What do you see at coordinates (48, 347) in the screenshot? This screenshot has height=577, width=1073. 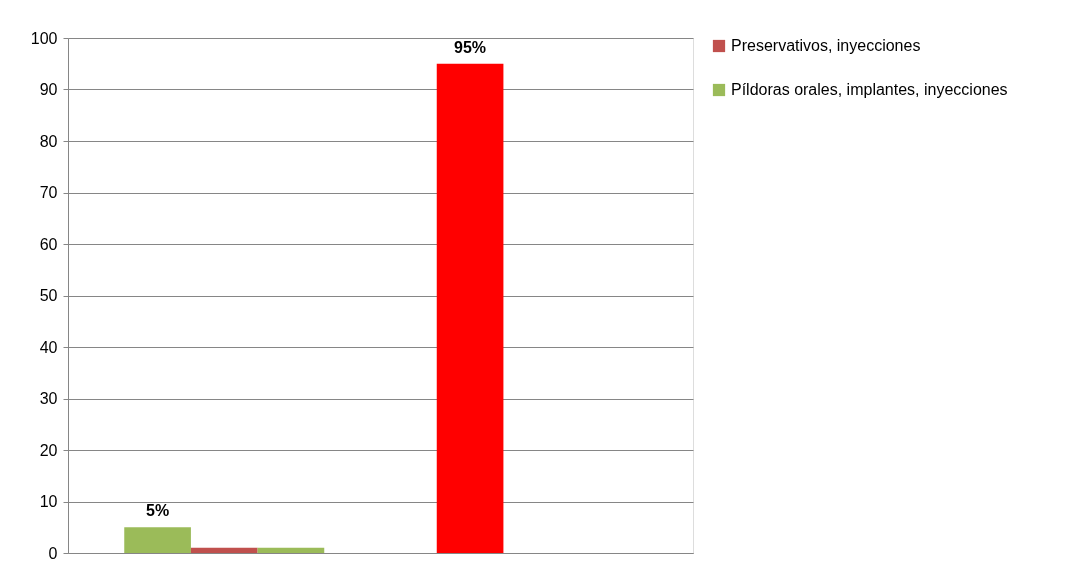 I see `y-tick-label: 40` at bounding box center [48, 347].